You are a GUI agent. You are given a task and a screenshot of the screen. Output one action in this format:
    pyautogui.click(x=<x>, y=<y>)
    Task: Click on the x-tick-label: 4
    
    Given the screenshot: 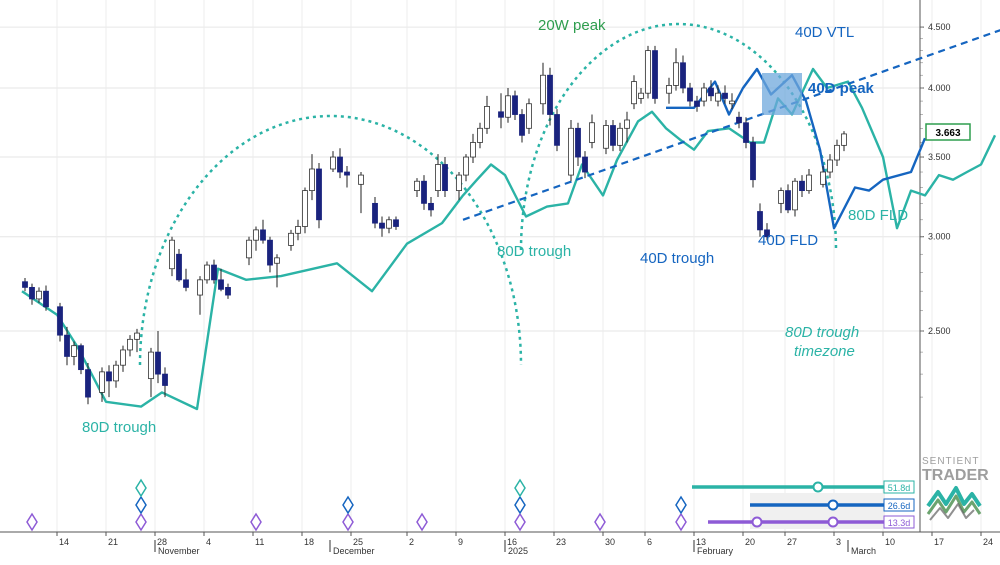 What is the action you would take?
    pyautogui.click(x=208, y=542)
    